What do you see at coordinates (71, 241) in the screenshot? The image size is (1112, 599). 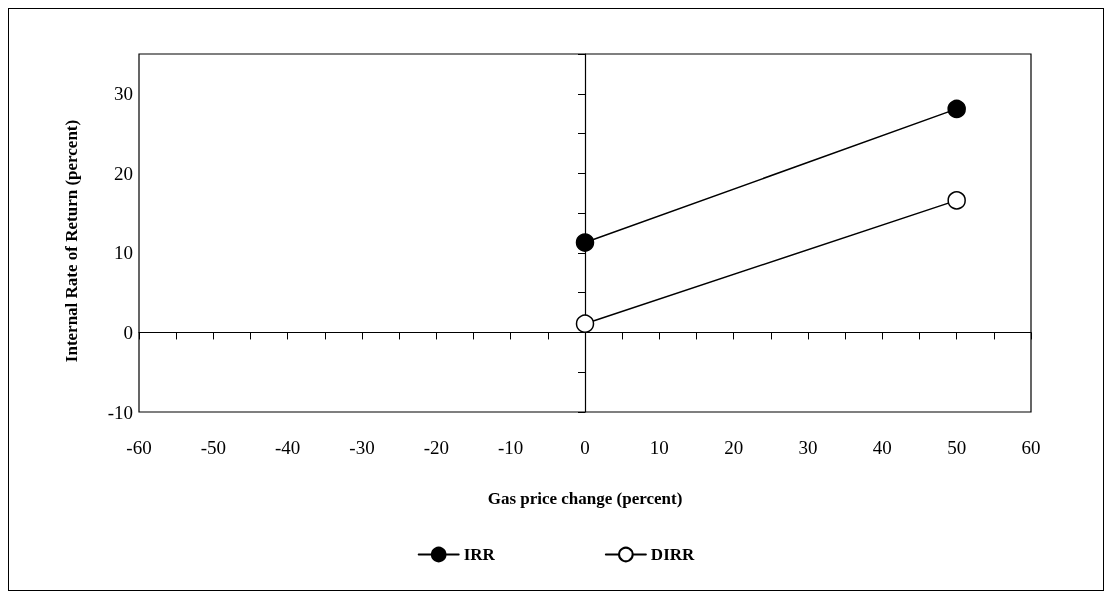 I see `y-axis-title: Internal Rate of Return (percent)` at bounding box center [71, 241].